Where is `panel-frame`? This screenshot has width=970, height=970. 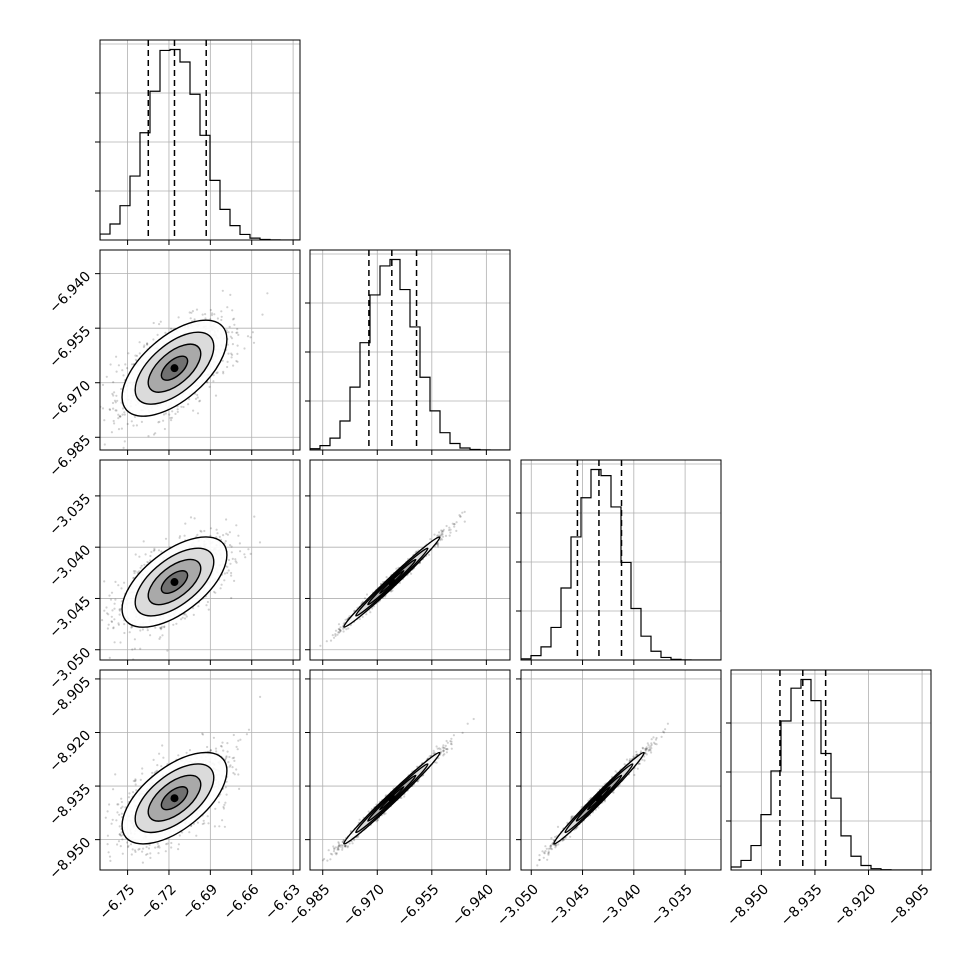
panel-frame is located at coordinates (410, 560).